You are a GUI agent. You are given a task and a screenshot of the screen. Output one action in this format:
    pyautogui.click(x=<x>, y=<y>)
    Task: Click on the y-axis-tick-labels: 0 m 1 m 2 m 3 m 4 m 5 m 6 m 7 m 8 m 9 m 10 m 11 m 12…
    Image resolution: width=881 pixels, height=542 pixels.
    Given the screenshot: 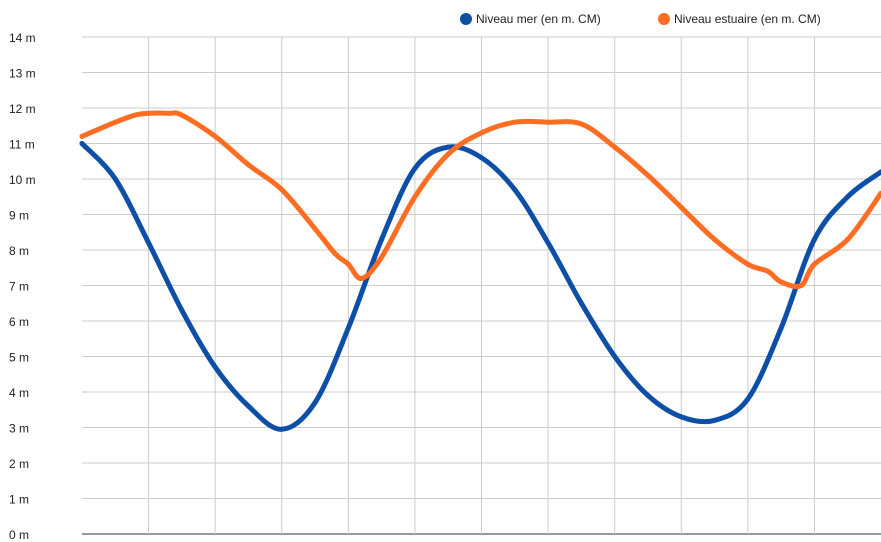 What is the action you would take?
    pyautogui.click(x=22, y=286)
    